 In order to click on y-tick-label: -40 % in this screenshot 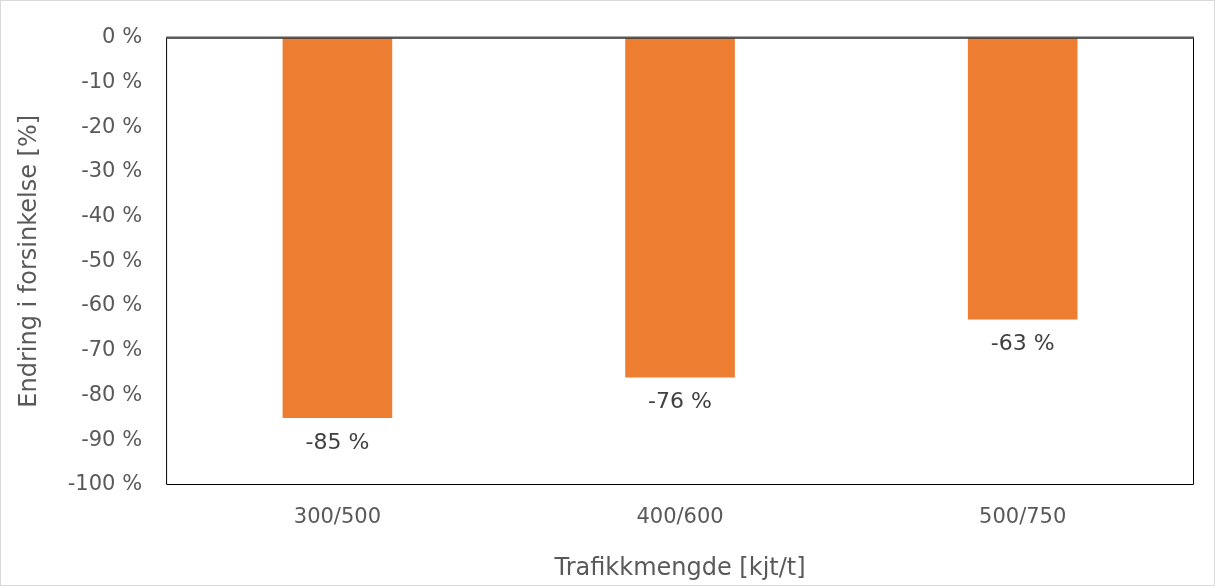, I will do `click(112, 215)`.